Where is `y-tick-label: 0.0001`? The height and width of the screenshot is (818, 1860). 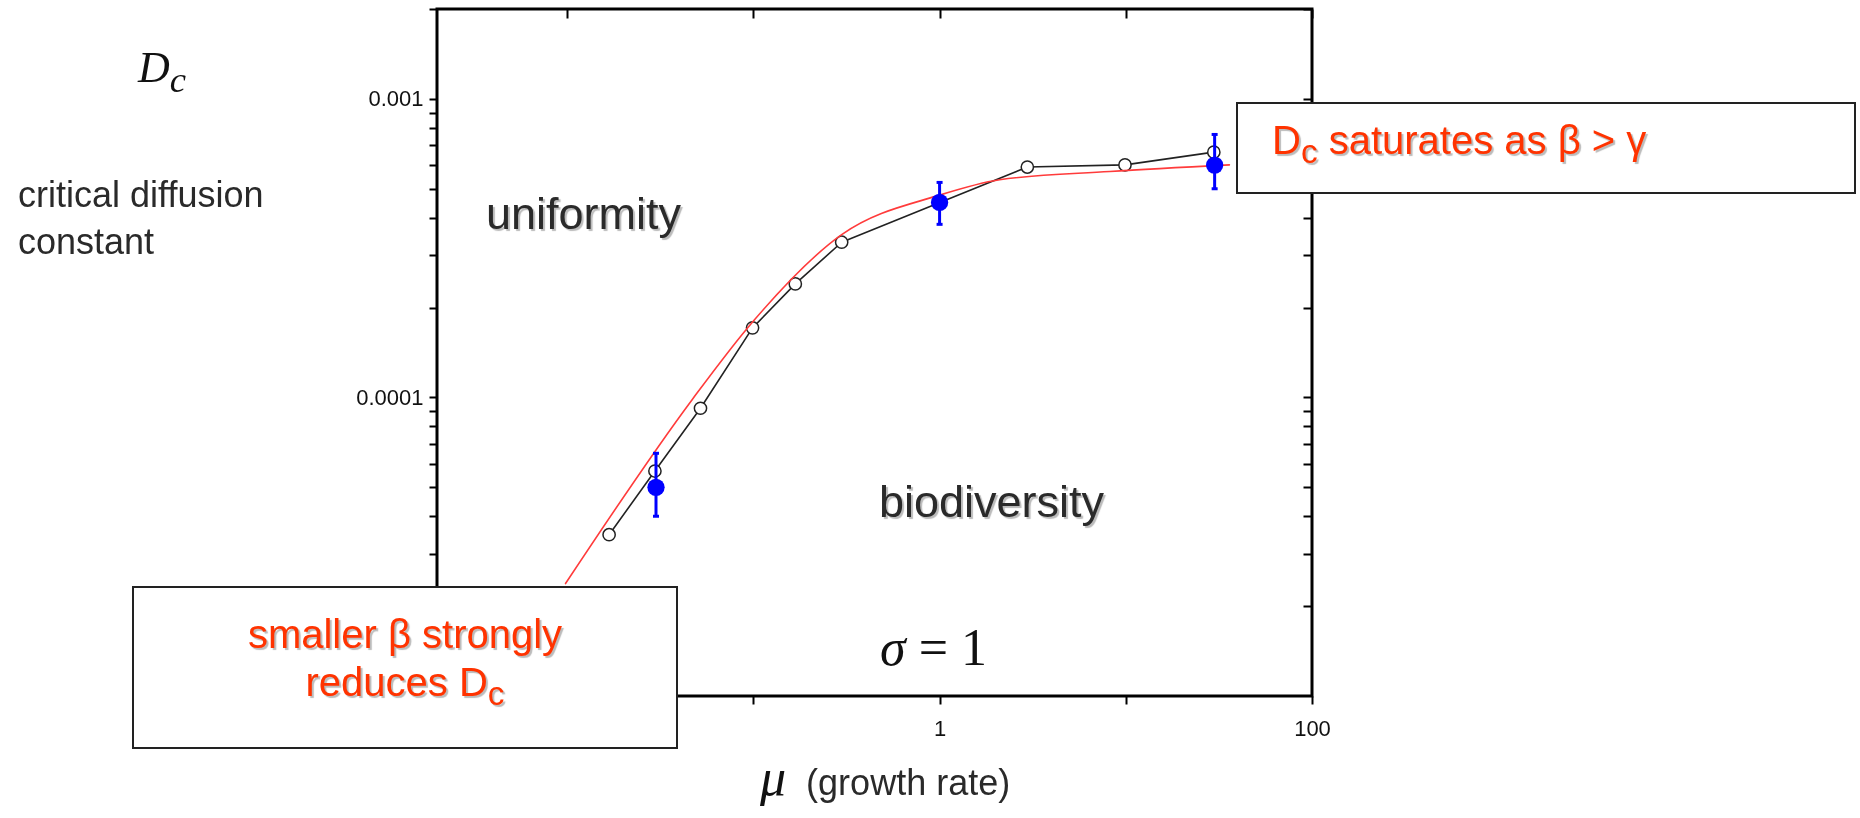
y-tick-label: 0.0001 is located at coordinates (390, 397).